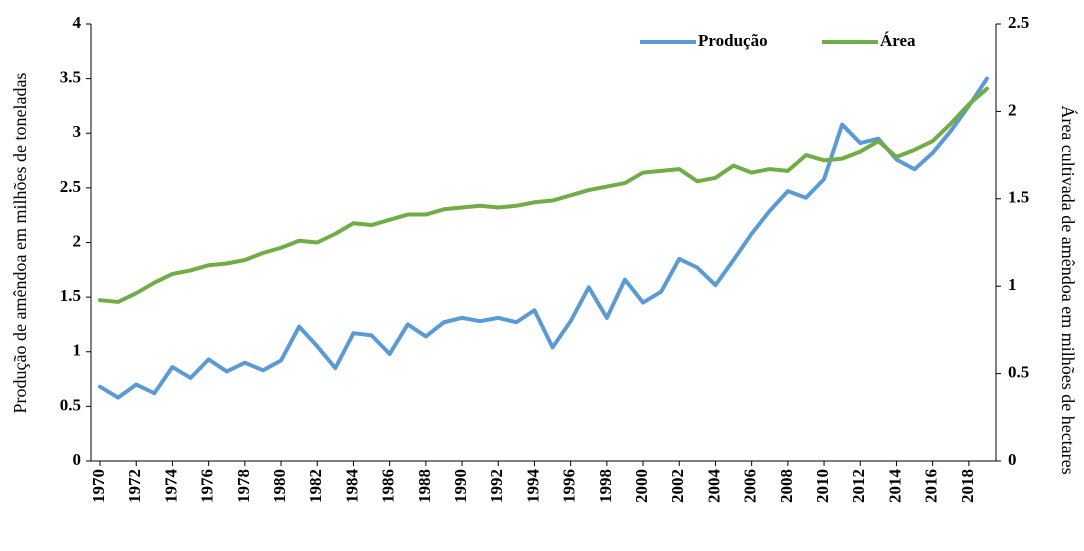 The image size is (1084, 551). What do you see at coordinates (894, 486) in the screenshot?
I see `x-tick-label: 2014` at bounding box center [894, 486].